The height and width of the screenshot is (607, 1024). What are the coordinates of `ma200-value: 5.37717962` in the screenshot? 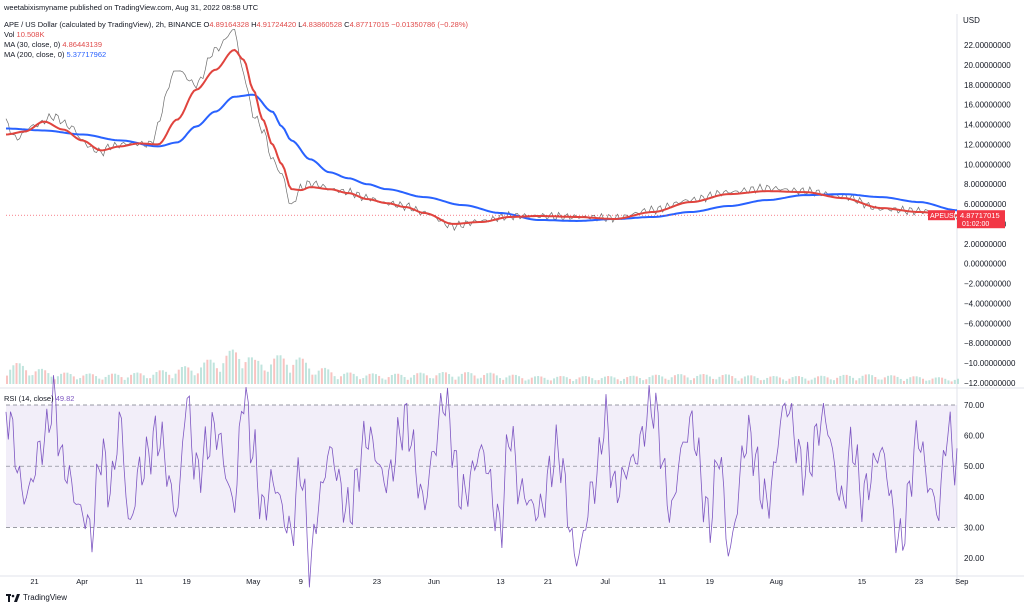 It's located at (86, 54).